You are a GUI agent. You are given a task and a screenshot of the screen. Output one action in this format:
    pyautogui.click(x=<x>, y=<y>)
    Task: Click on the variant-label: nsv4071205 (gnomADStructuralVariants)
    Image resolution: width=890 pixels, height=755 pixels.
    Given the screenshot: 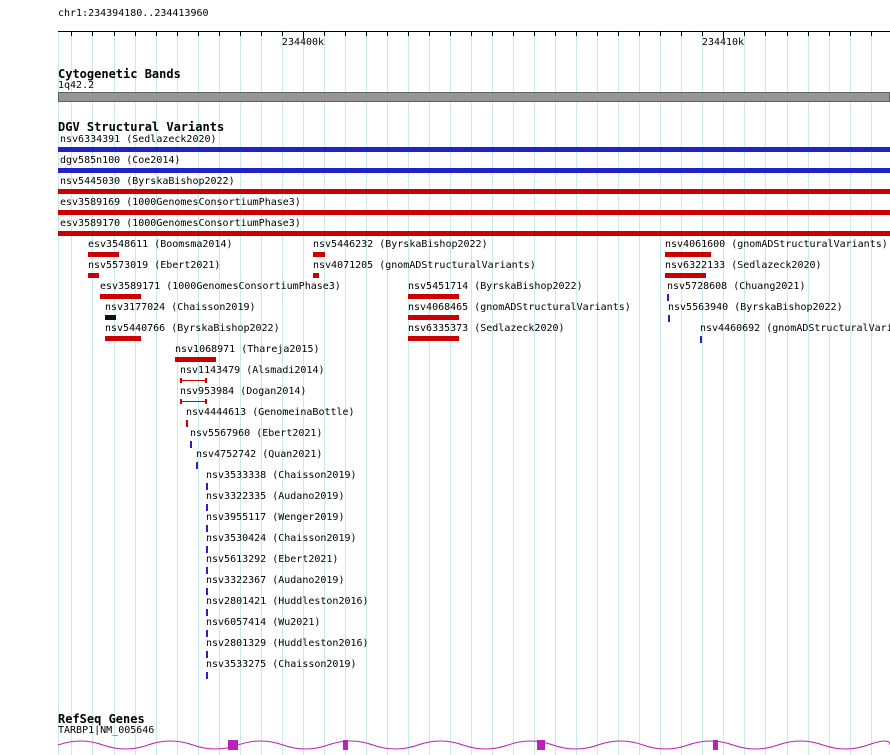 What is the action you would take?
    pyautogui.click(x=424, y=265)
    